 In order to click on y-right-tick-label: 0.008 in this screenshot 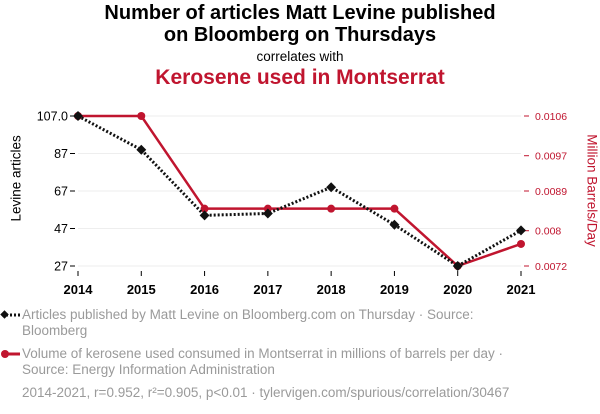, I will do `click(548, 232)`.